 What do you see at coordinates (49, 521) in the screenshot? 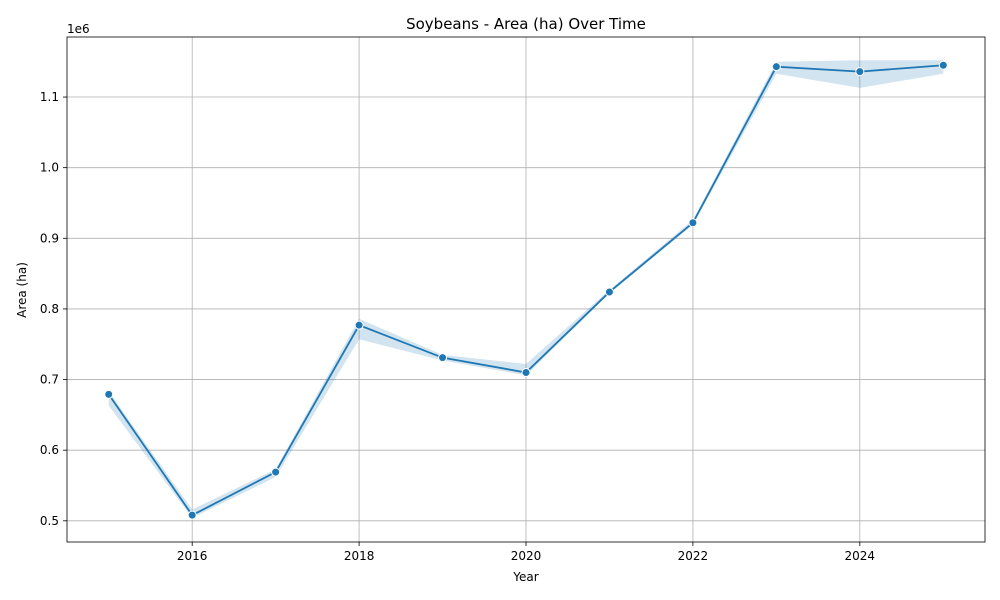
I see `y-tick-label: 0.5` at bounding box center [49, 521].